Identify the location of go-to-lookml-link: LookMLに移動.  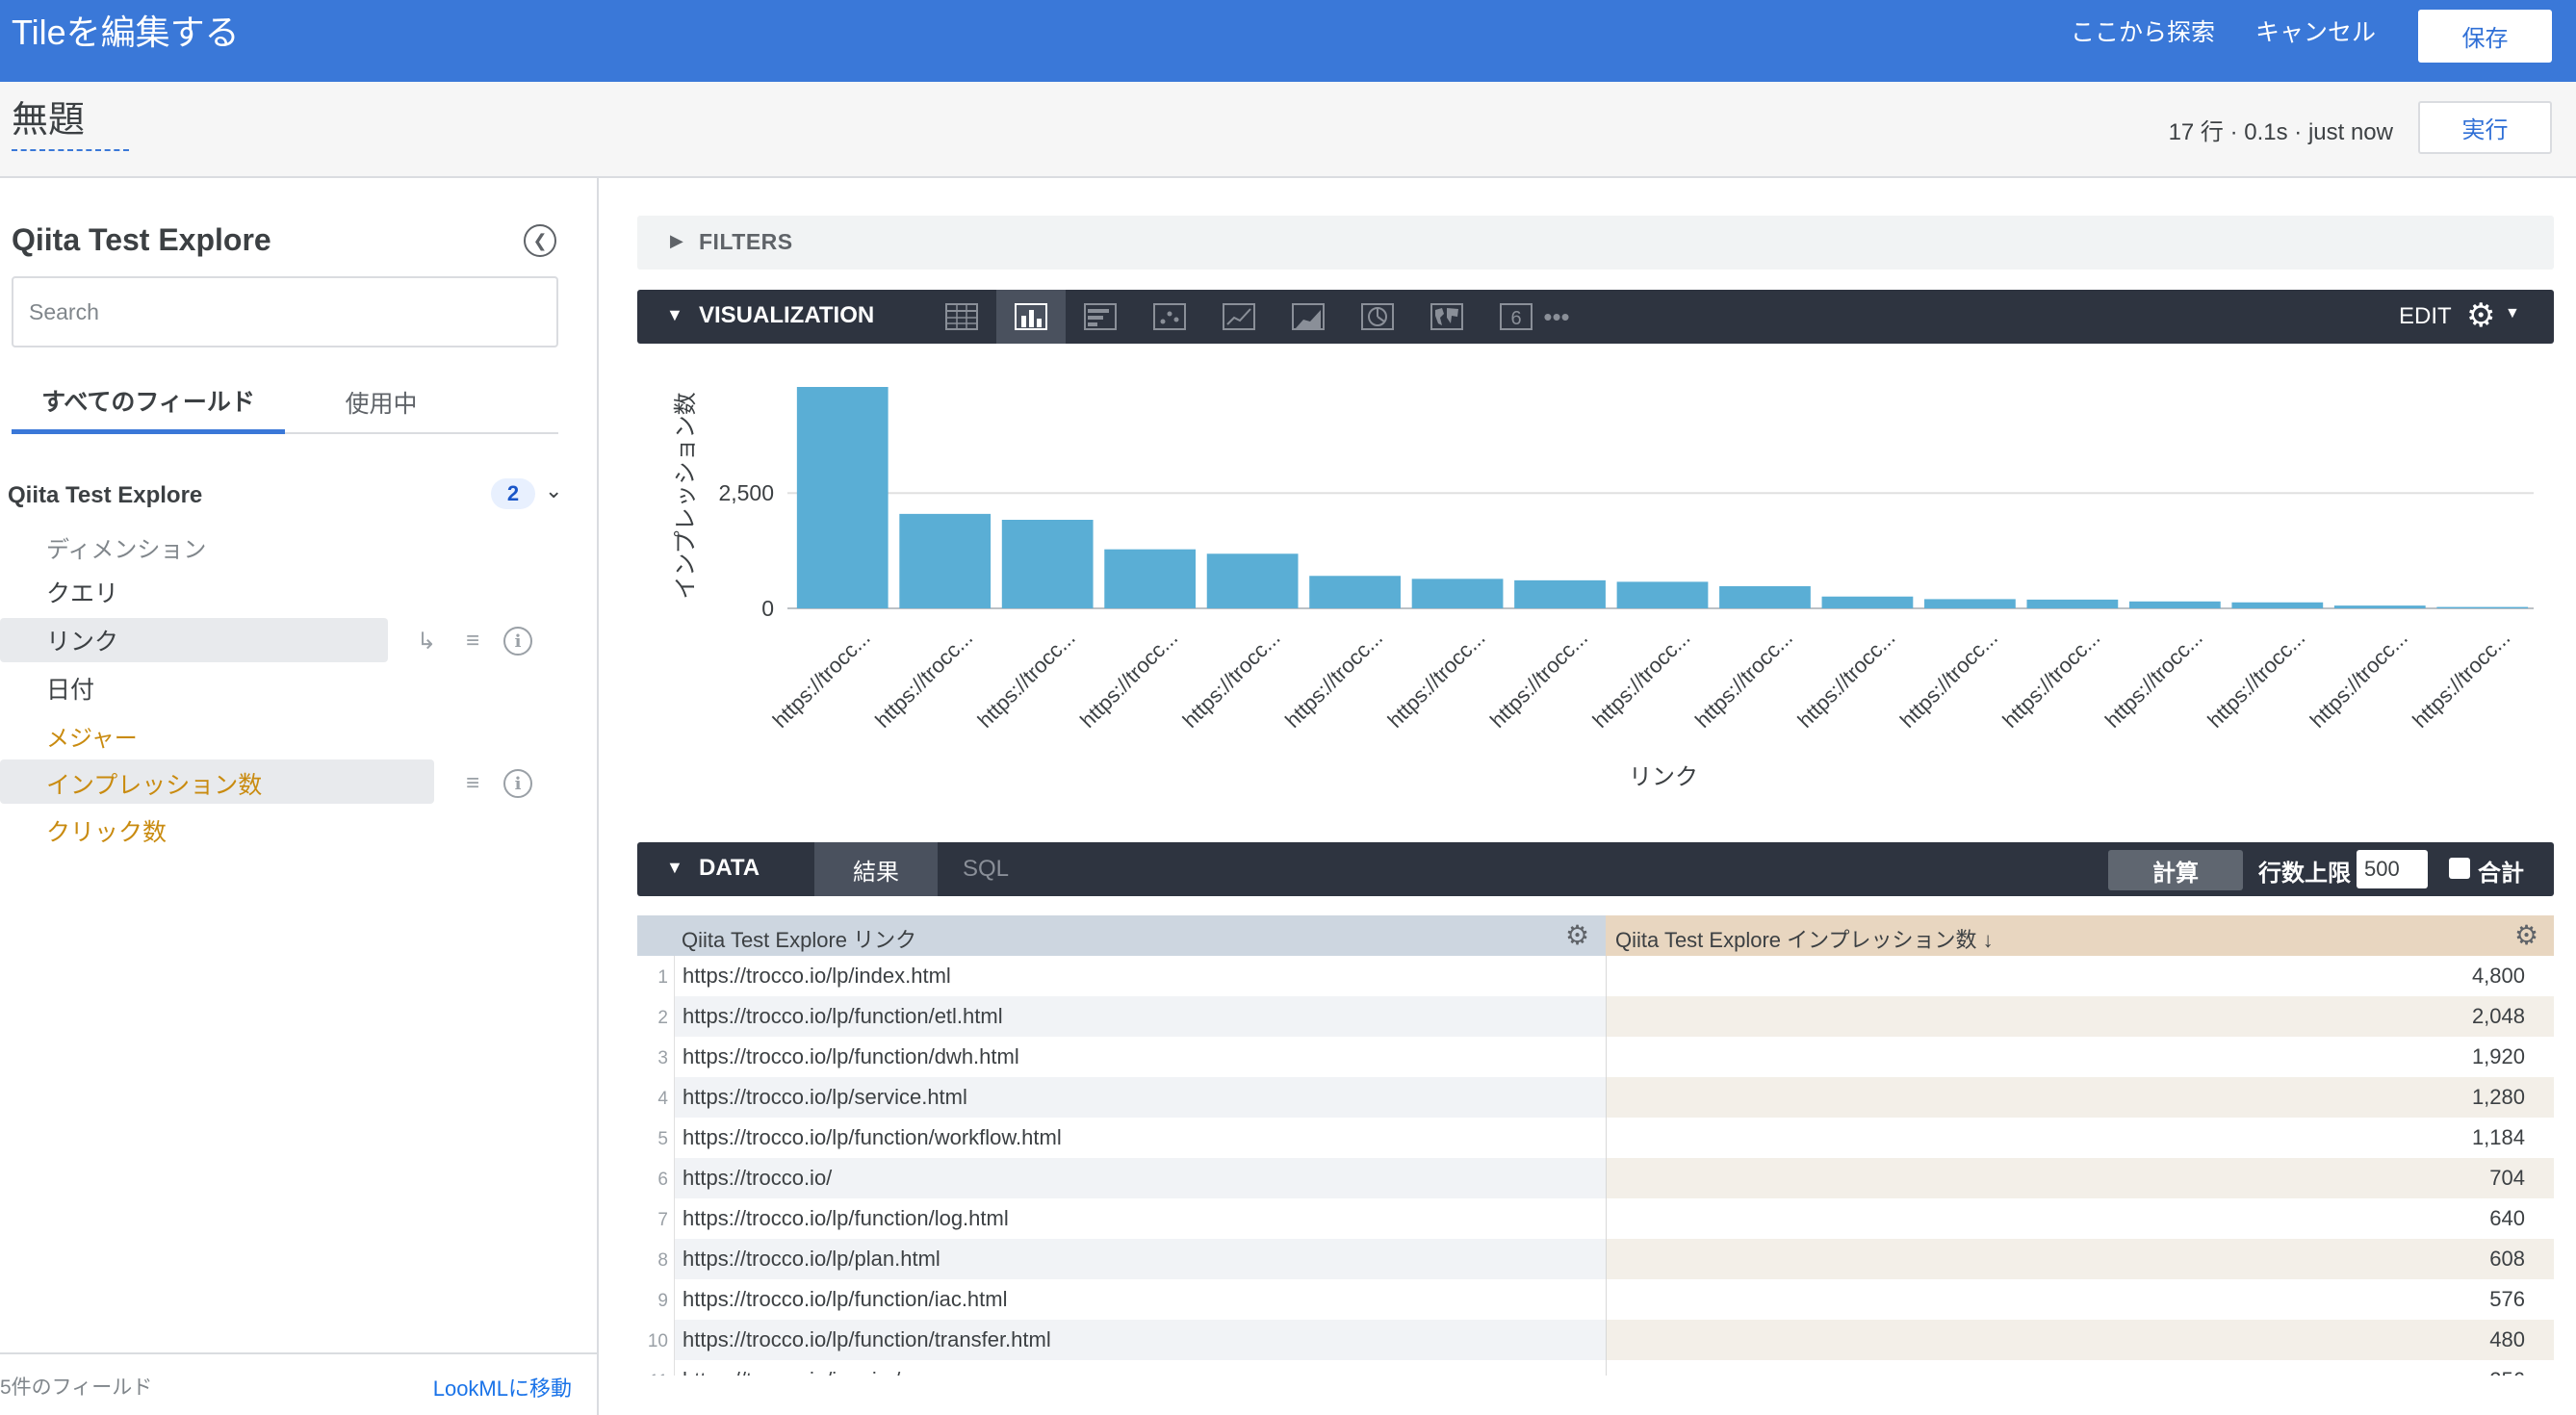
(502, 1388).